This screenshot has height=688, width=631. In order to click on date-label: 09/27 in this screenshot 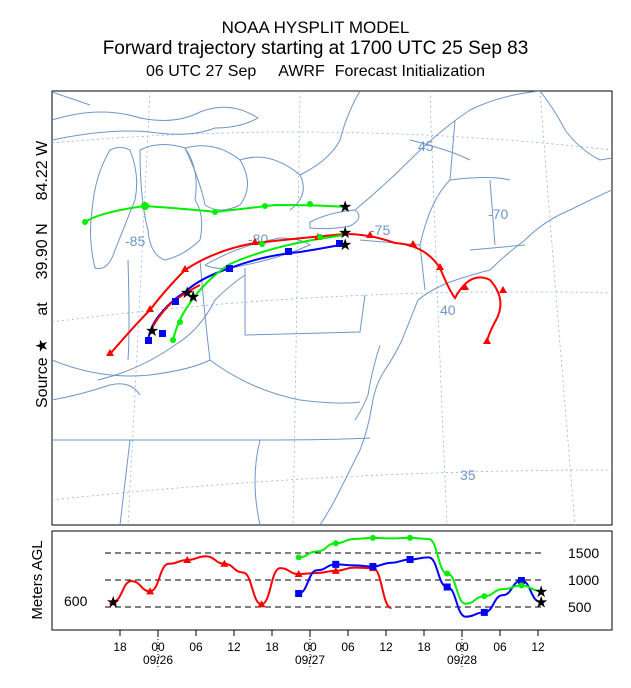, I will do `click(310, 660)`.